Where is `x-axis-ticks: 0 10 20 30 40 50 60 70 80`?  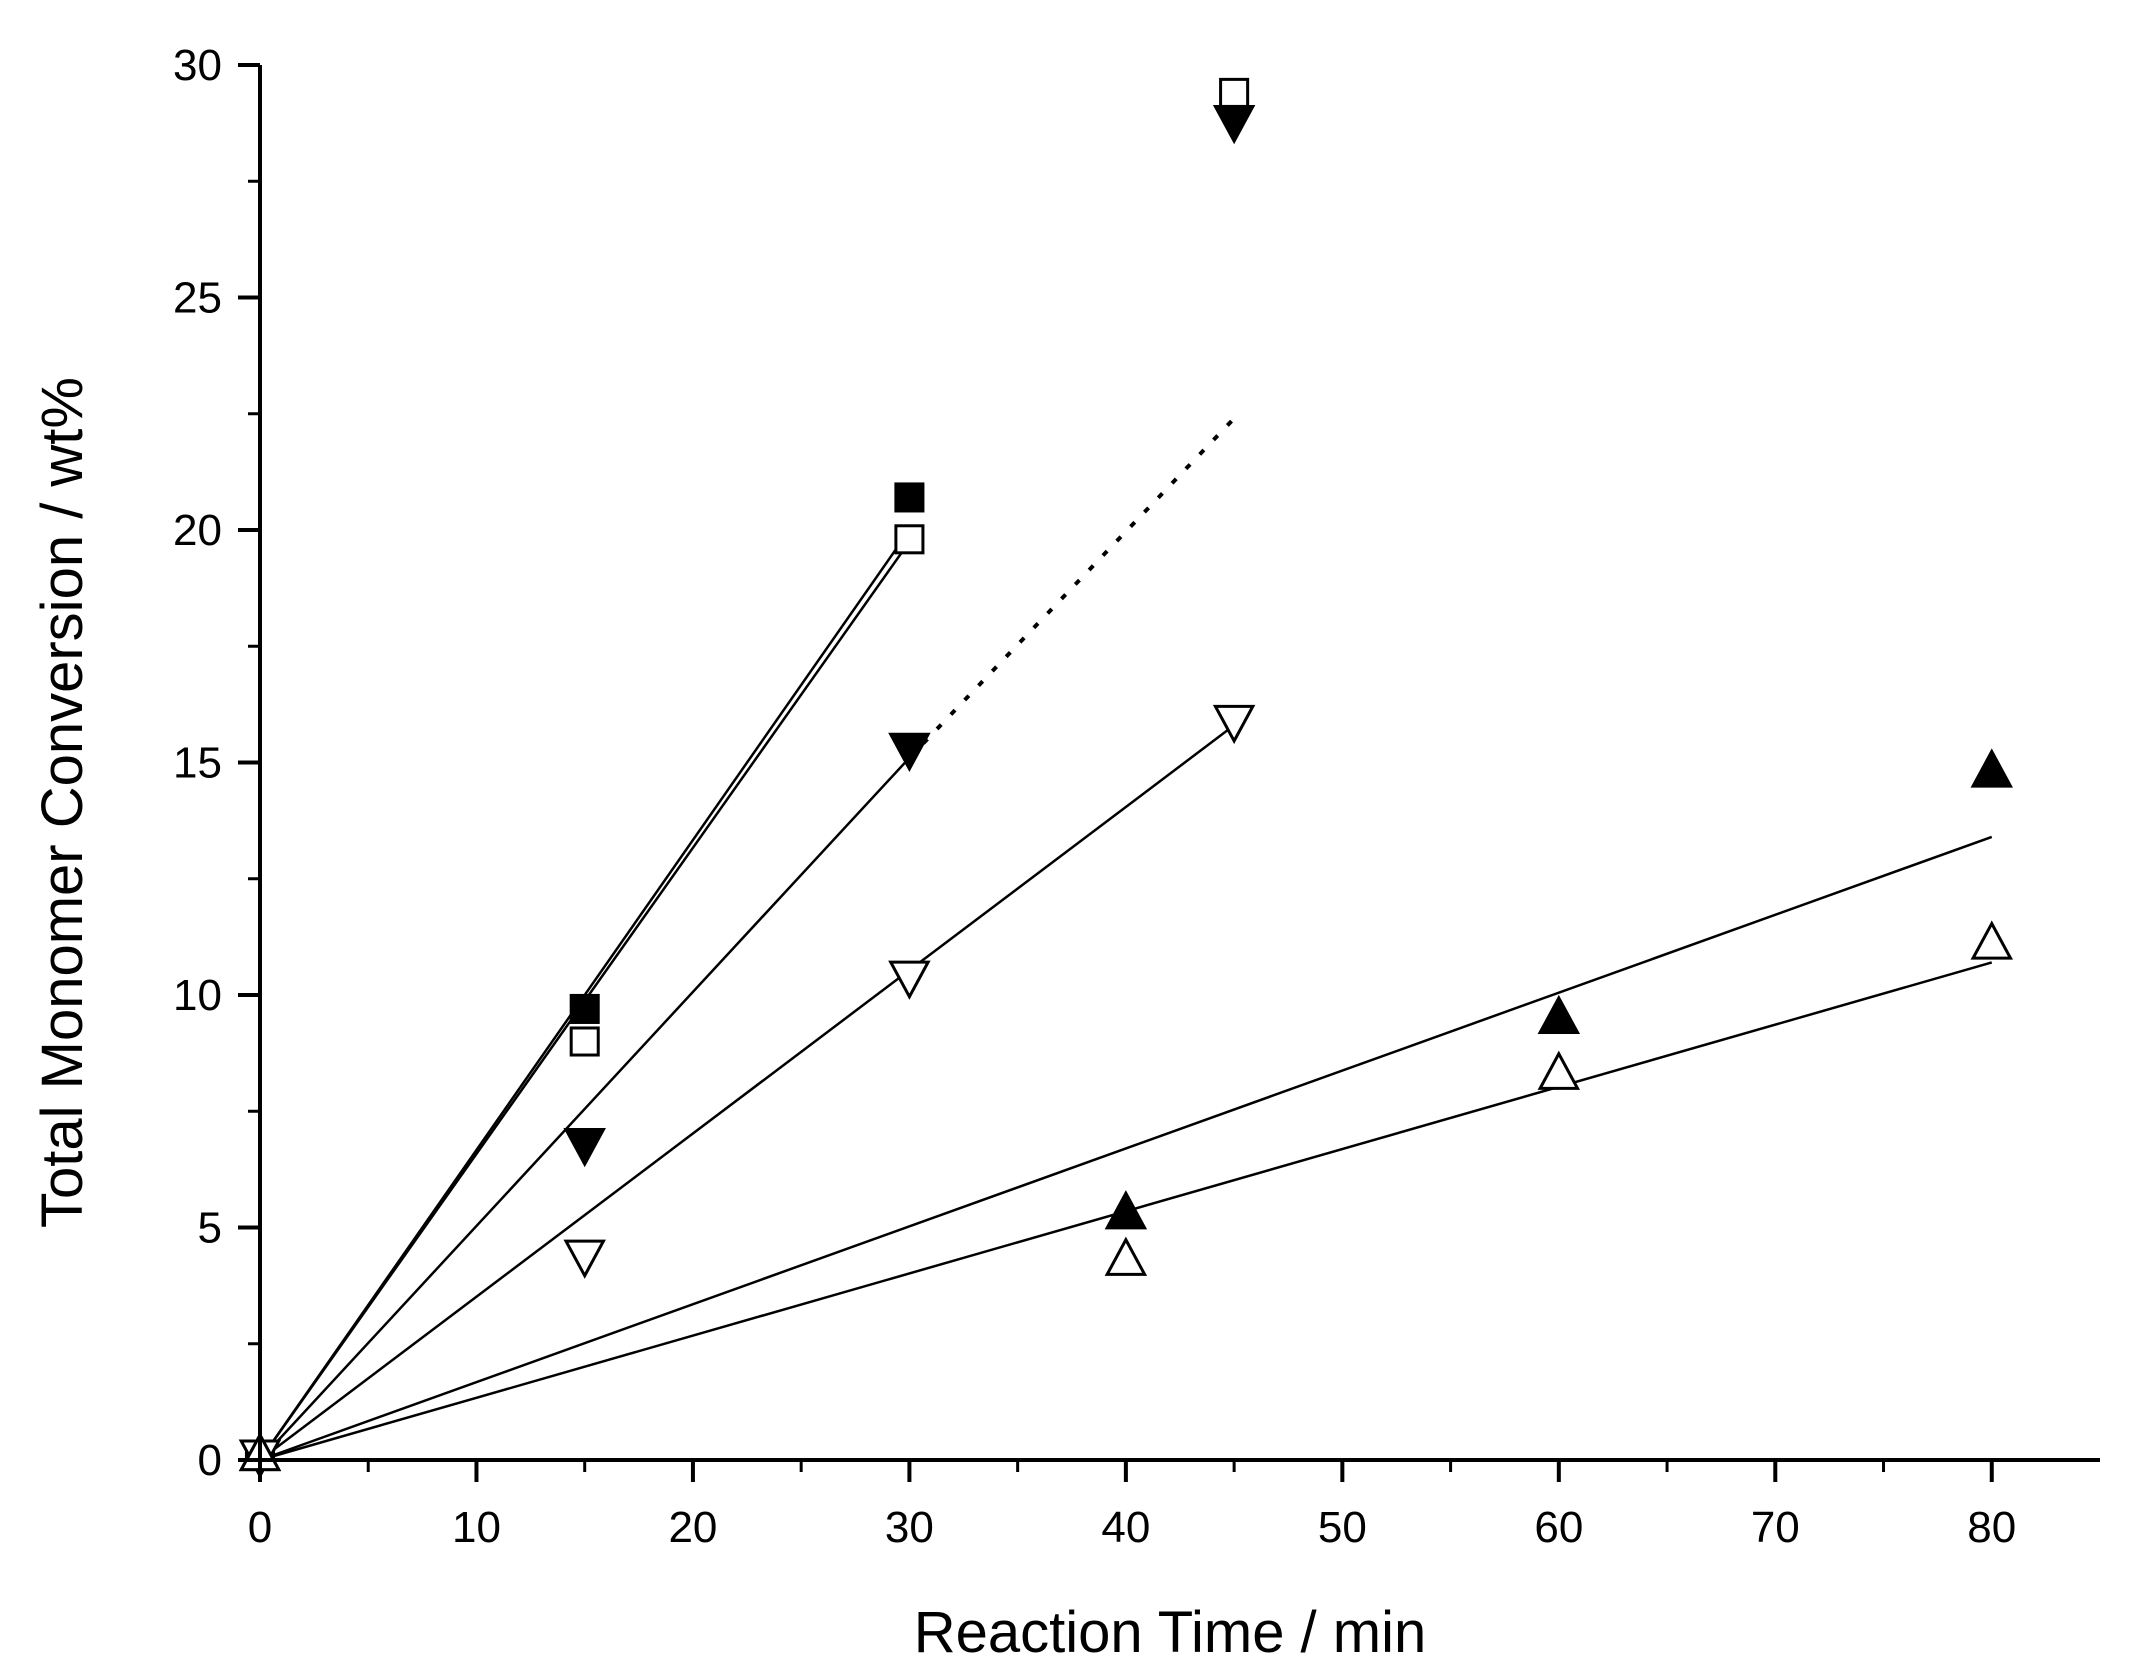 x-axis-ticks: 0 10 20 30 40 50 60 70 80 is located at coordinates (1132, 1506).